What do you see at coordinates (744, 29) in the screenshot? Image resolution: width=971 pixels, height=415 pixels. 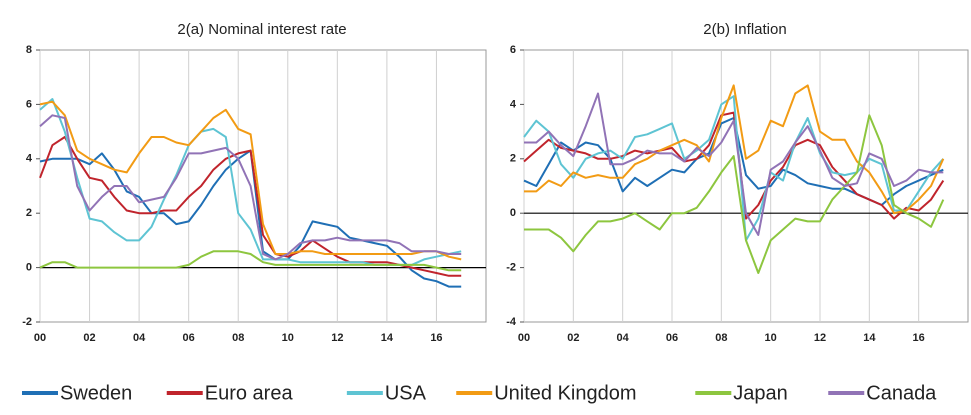 I see `chart-title: 2(b) Inflation` at bounding box center [744, 29].